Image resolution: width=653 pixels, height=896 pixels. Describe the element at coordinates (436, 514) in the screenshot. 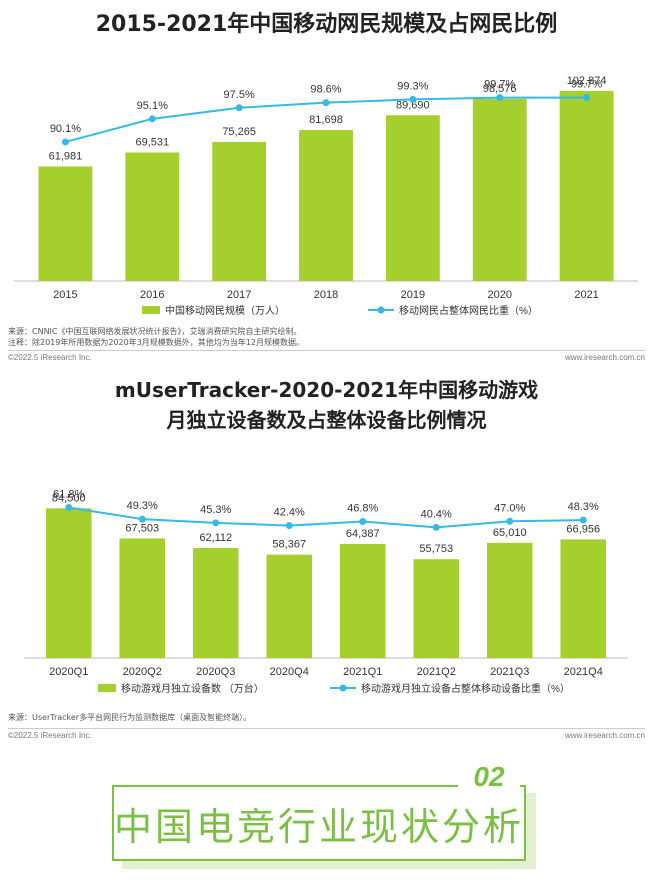

I see `chart2-line-label: 40.4%` at that location.